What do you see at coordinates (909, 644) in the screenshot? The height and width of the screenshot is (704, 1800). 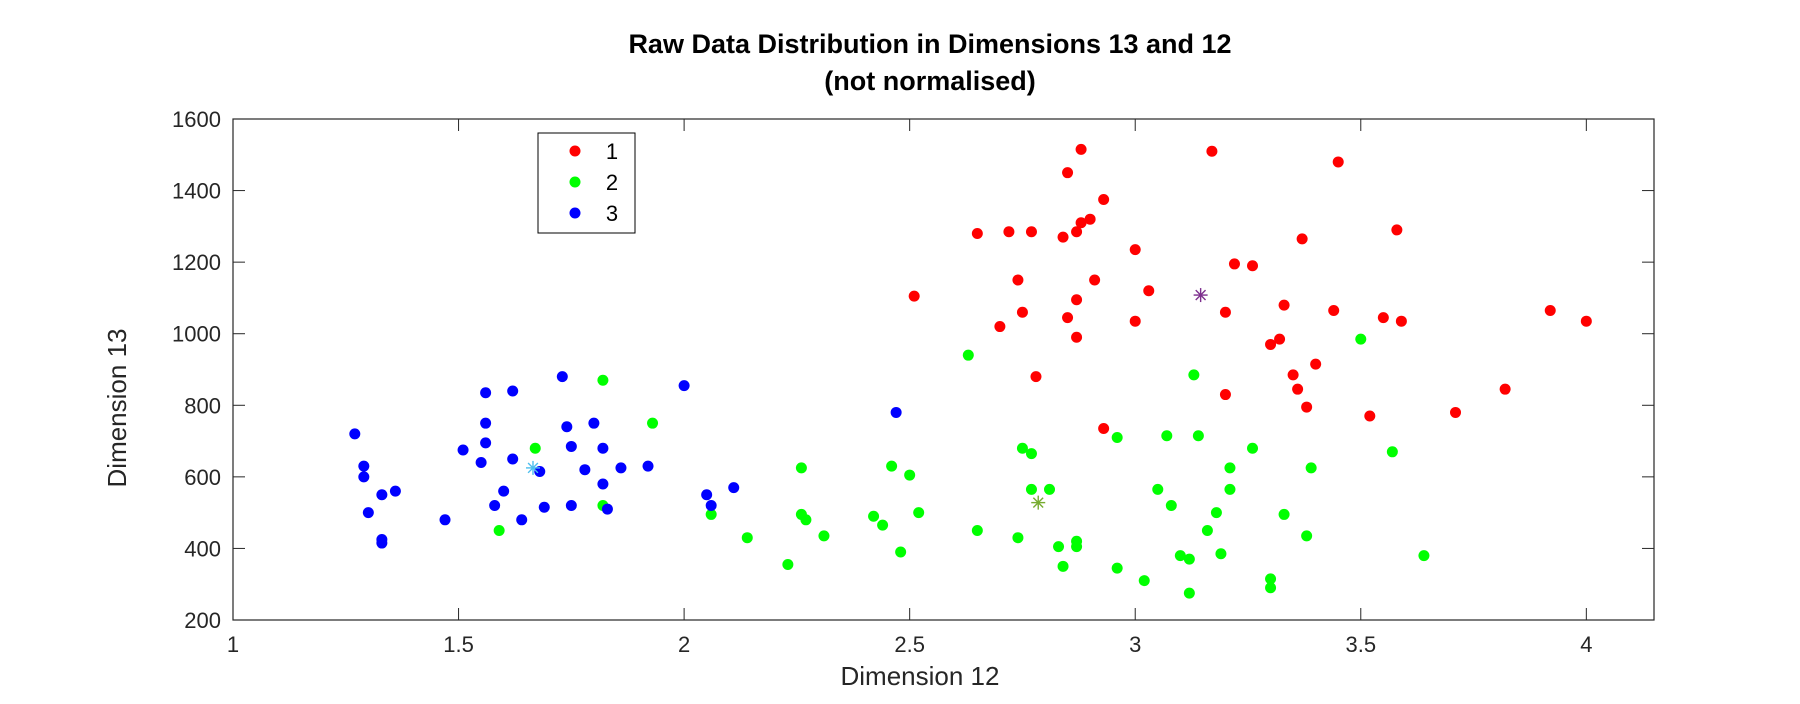 I see `x-tick-label: 2.5` at bounding box center [909, 644].